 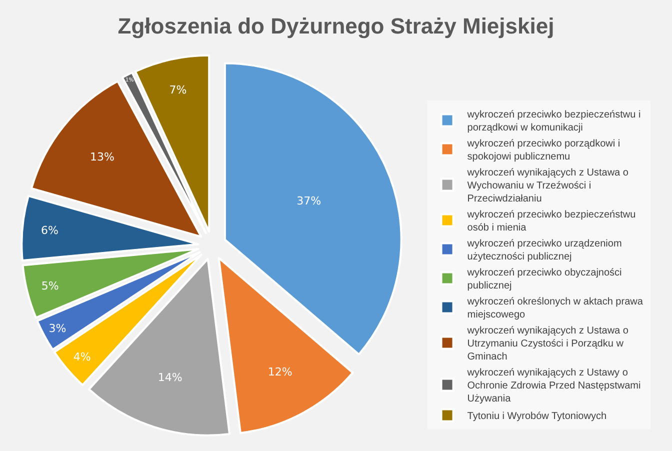 I want to click on legend-label: Tytoniu i Wyrobów Tytoniowych, so click(x=537, y=416).